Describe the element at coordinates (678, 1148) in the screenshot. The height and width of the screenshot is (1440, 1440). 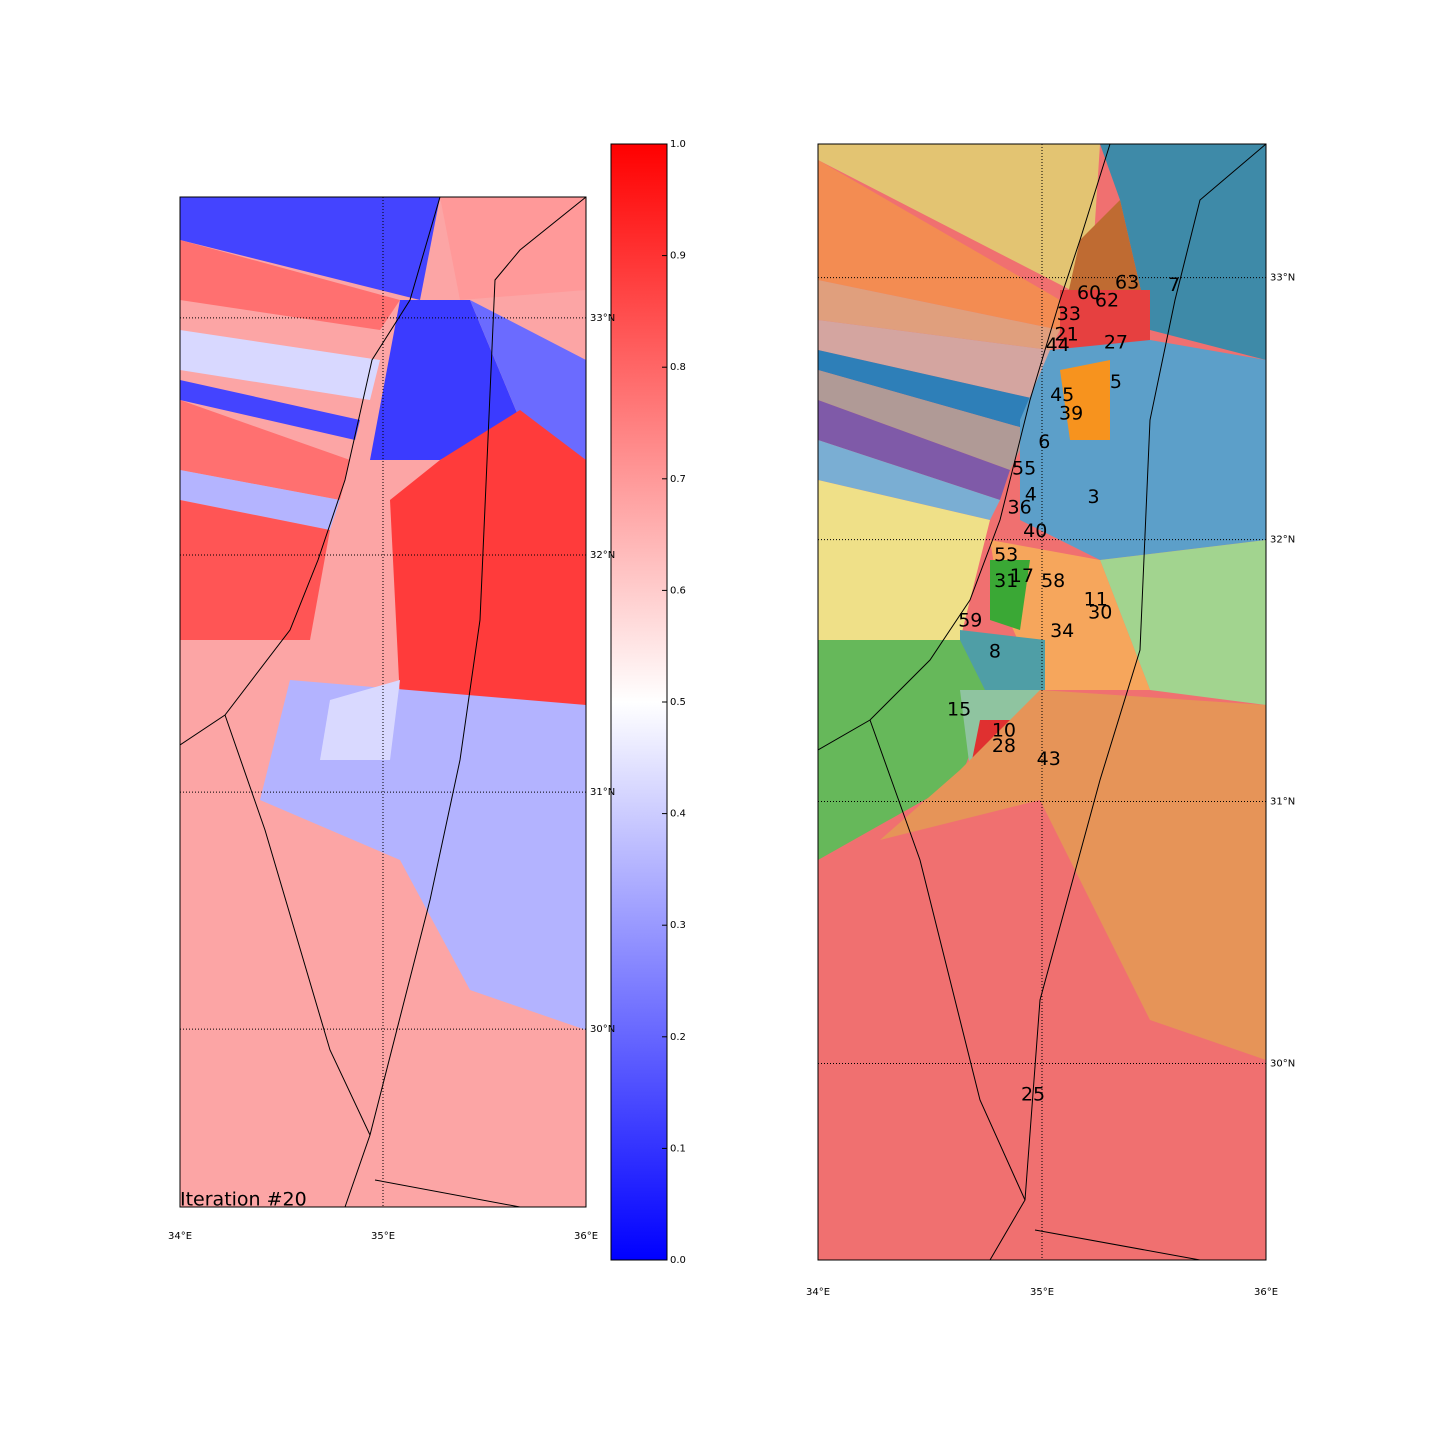
I see `colorbar-tick-label: 0.1` at that location.